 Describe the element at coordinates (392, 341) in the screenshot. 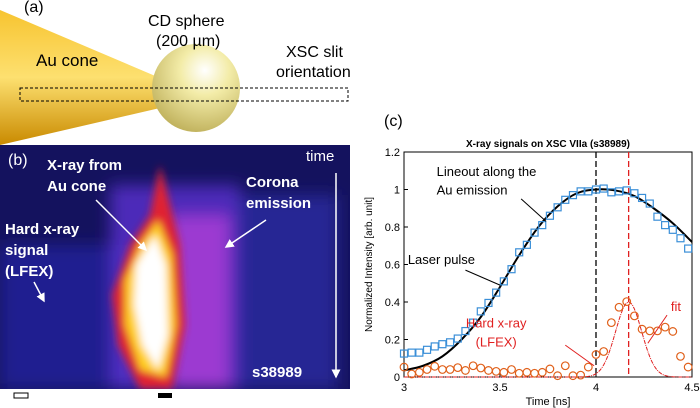

I see `y-tick-label: 0.2` at that location.